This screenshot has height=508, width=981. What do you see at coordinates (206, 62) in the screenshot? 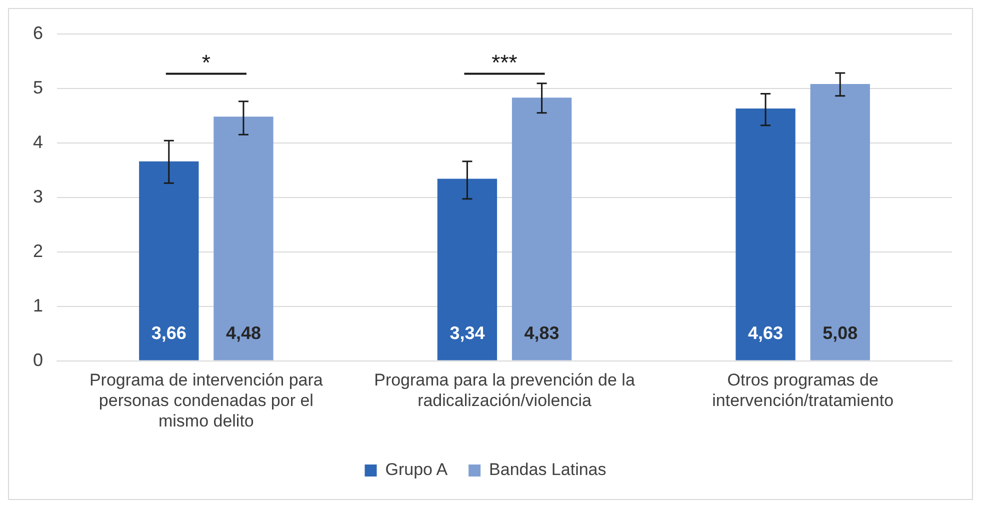
I see `annotation: *` at bounding box center [206, 62].